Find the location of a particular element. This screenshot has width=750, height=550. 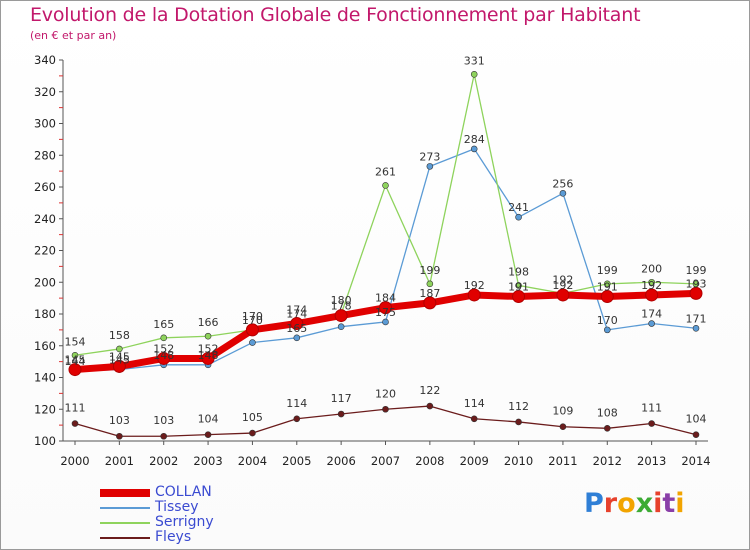

data-label: 105 is located at coordinates (252, 417).